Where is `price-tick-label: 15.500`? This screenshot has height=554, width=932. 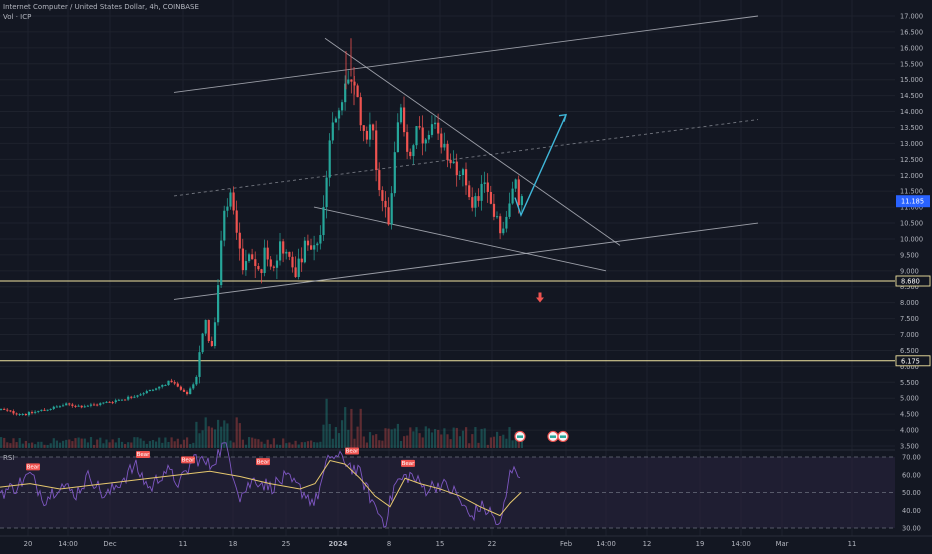
price-tick-label: 15.500 is located at coordinates (911, 64).